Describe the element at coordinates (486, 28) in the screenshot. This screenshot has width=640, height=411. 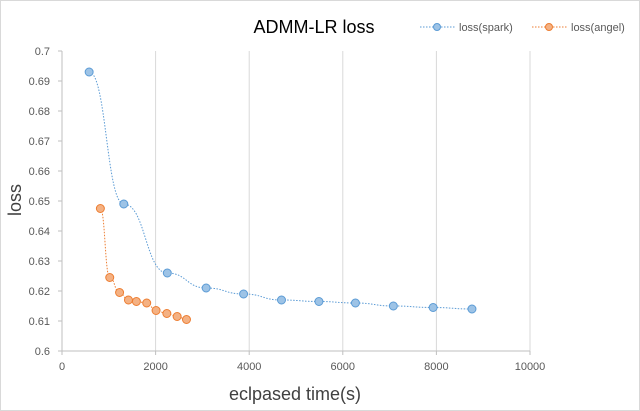
I see `legend-label-spark: loss(spark)` at that location.